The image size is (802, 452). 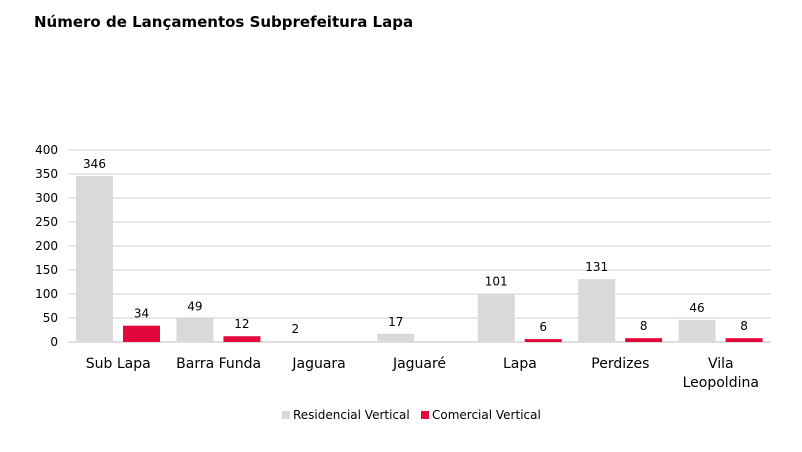 I want to click on y-tick-label: 150, so click(x=46, y=270).